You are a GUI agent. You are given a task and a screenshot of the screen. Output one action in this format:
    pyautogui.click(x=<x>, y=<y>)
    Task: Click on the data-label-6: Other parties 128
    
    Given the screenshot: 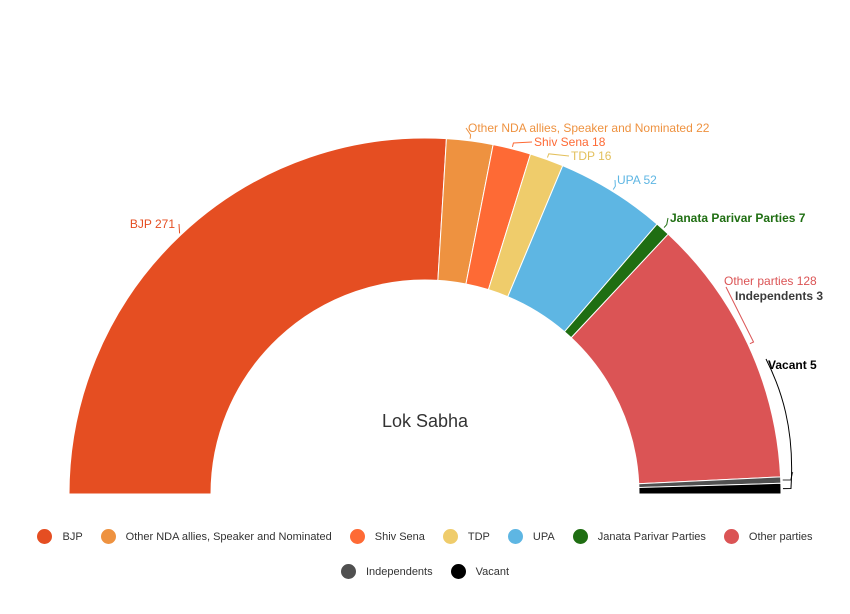 What is the action you would take?
    pyautogui.click(x=770, y=281)
    